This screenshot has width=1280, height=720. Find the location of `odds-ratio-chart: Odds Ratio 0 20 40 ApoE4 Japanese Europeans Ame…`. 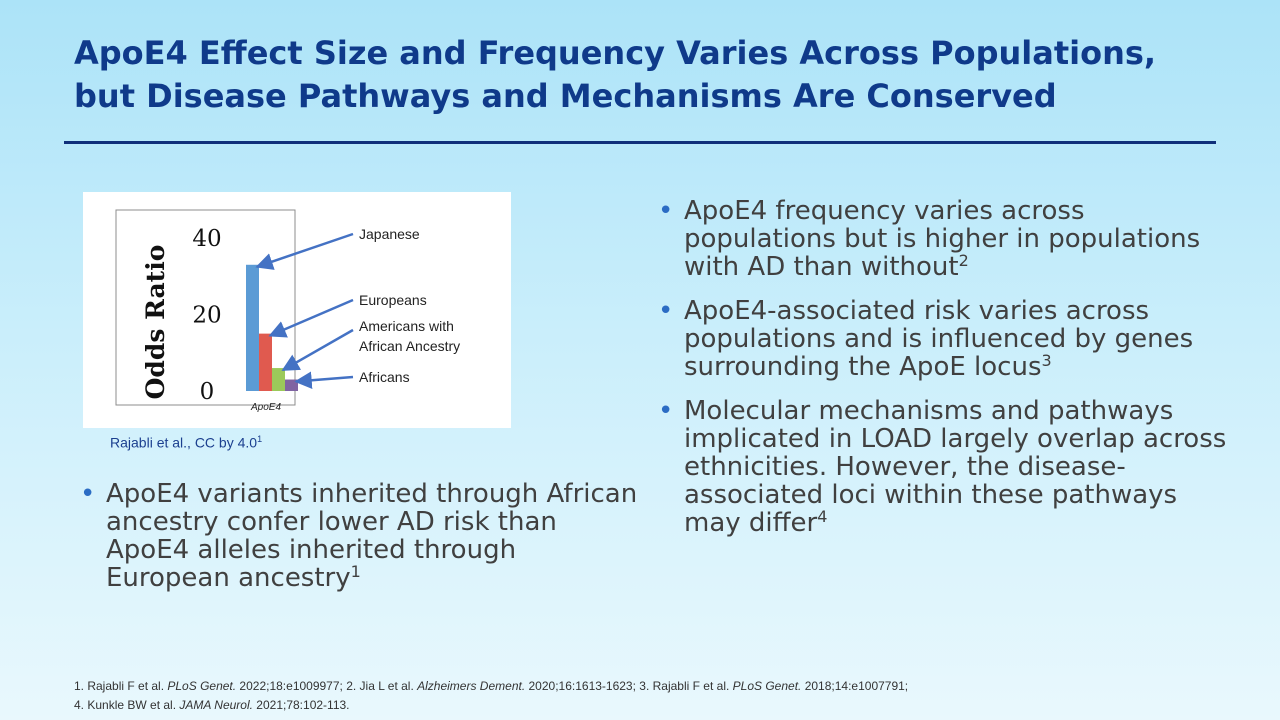

odds-ratio-chart: Odds Ratio 0 20 40 ApoE4 Japanese Europeans Ame… is located at coordinates (297, 310).